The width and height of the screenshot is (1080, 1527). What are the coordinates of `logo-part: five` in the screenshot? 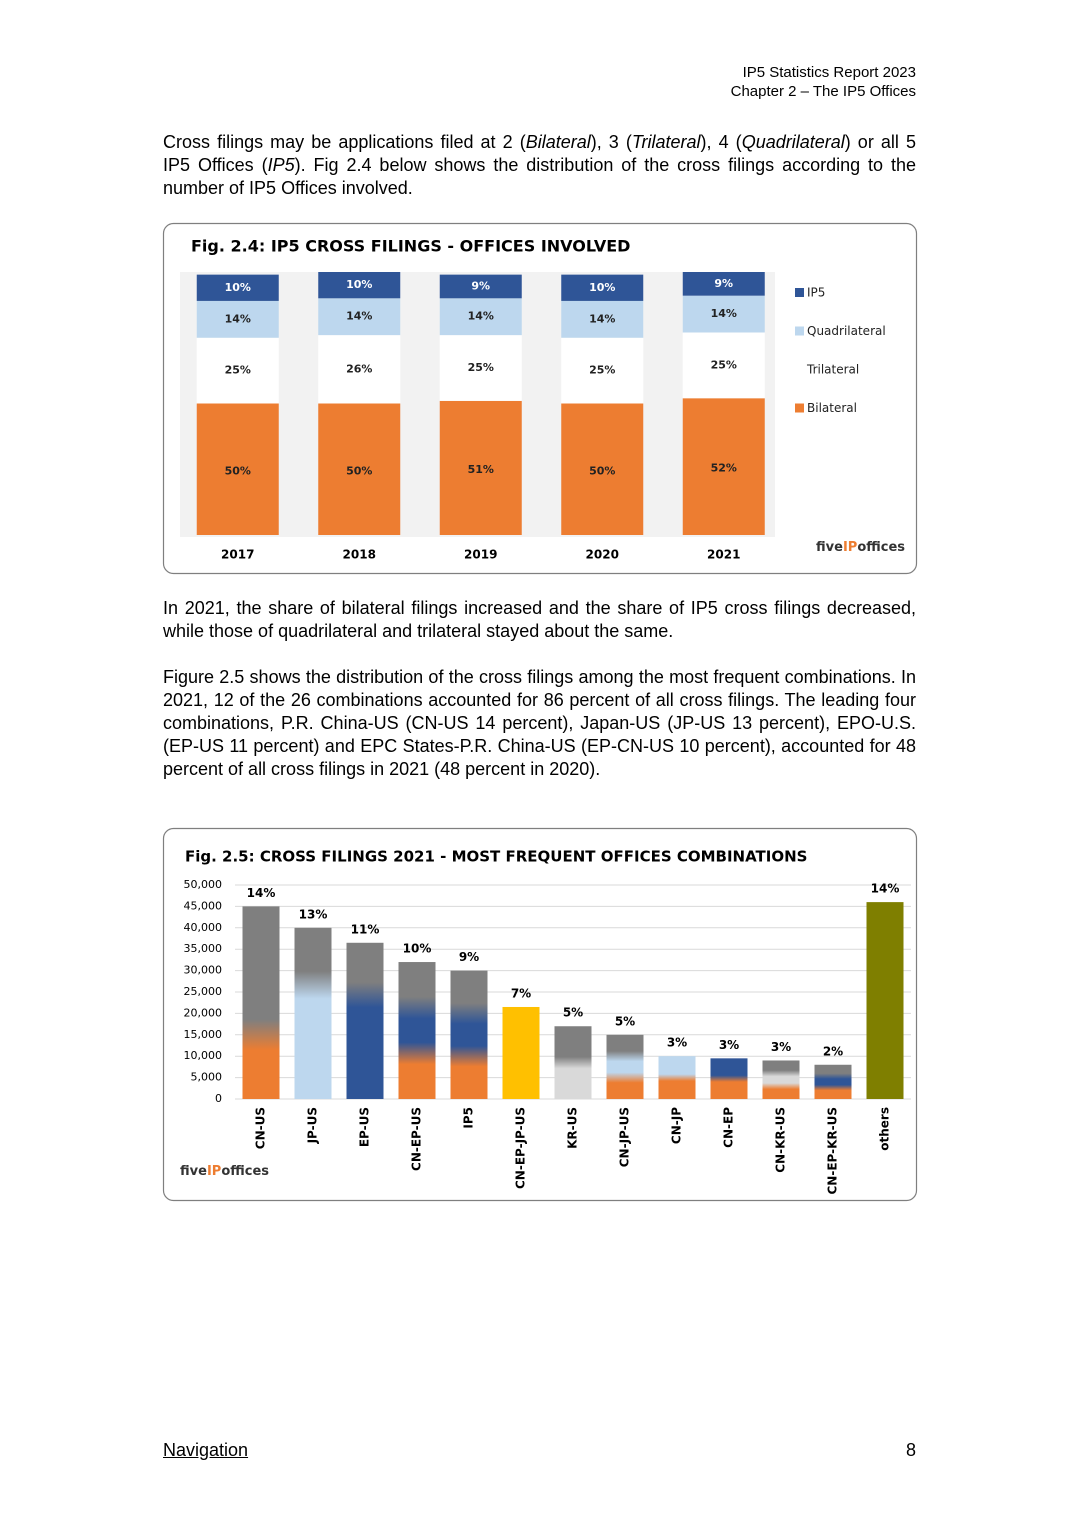 It's located at (193, 1171).